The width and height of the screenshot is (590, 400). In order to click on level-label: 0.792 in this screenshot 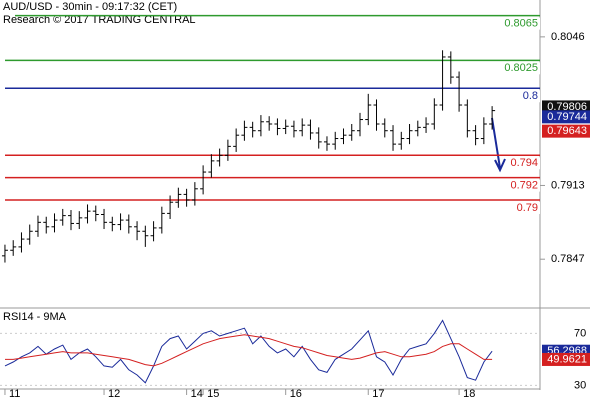, I will do `click(524, 186)`.